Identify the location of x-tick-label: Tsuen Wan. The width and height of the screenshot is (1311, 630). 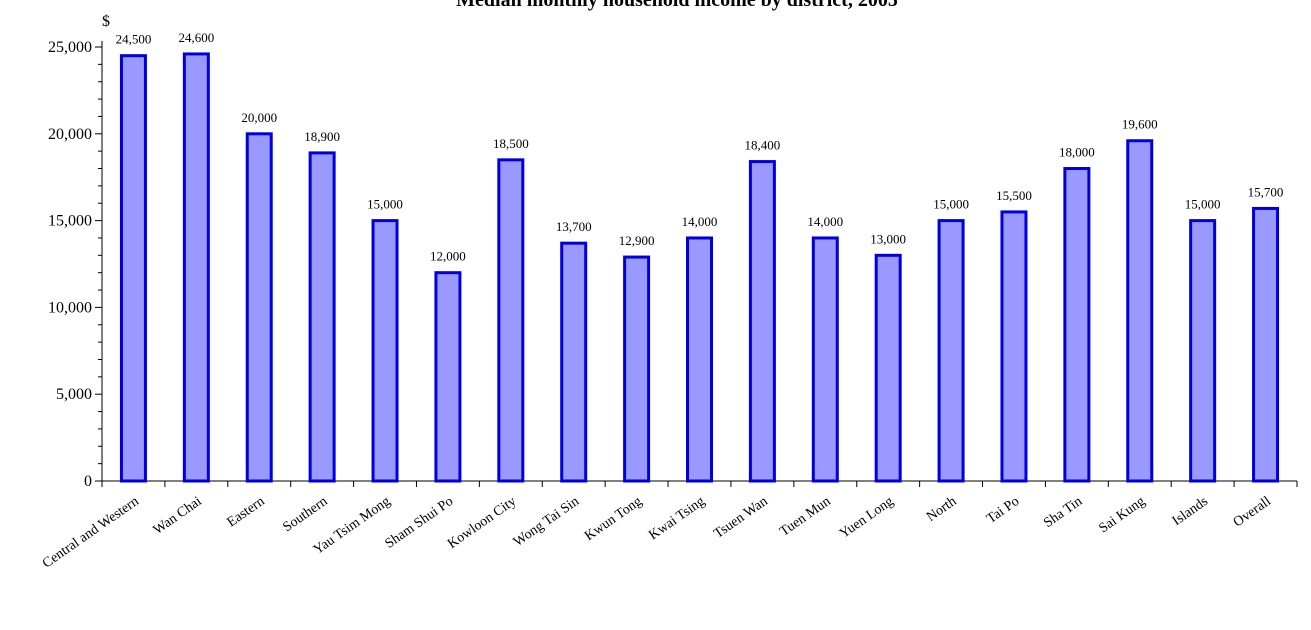
(740, 518).